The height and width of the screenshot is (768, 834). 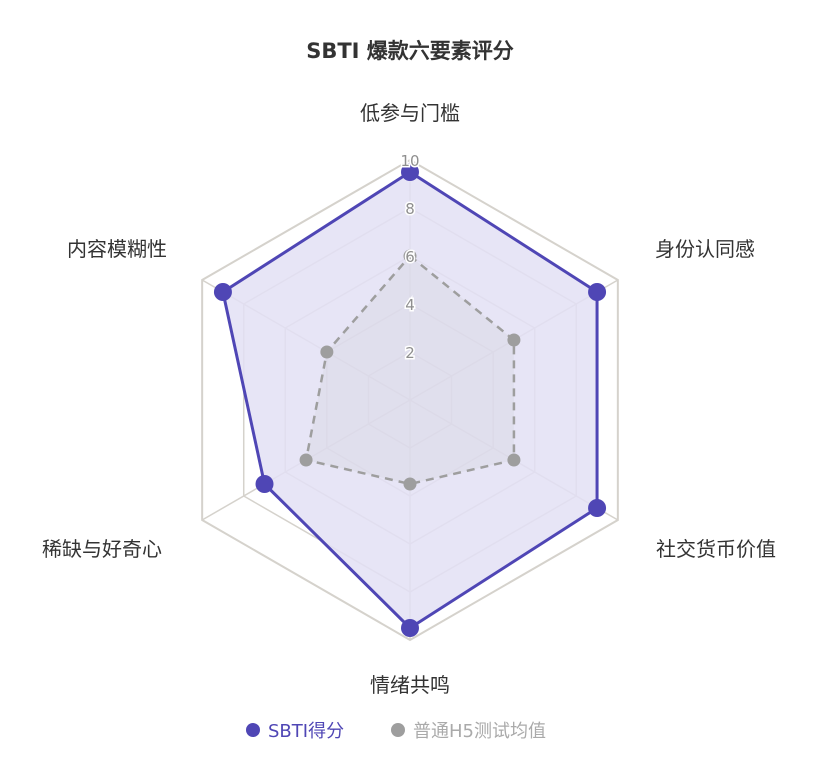 What do you see at coordinates (479, 731) in the screenshot?
I see `legend-label-average: 普通H5测试均值` at bounding box center [479, 731].